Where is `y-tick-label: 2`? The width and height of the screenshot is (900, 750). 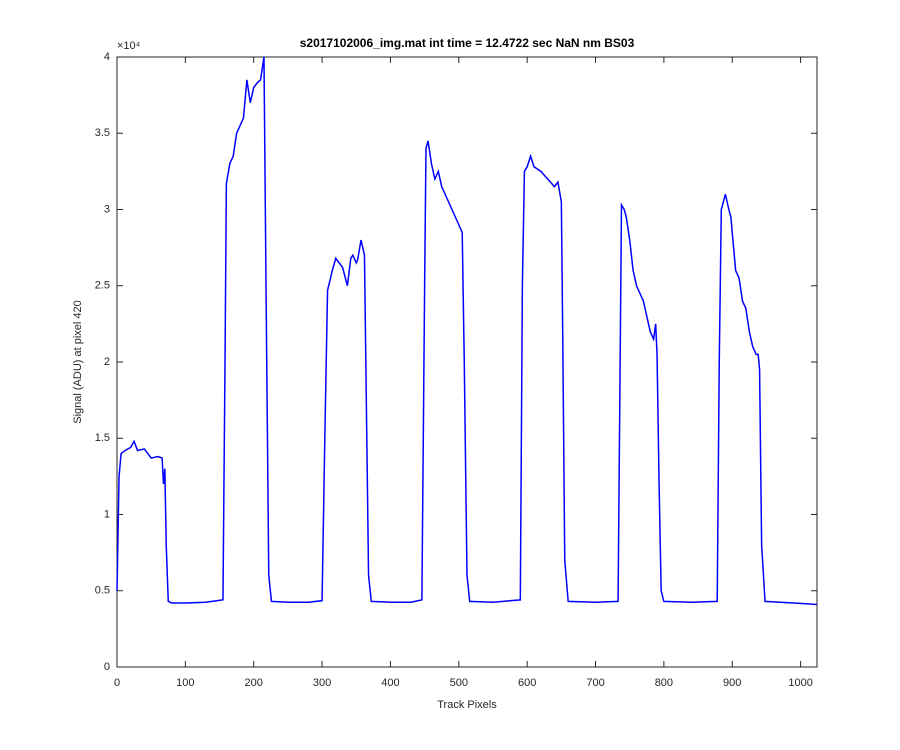
y-tick-label: 2 is located at coordinates (107, 362).